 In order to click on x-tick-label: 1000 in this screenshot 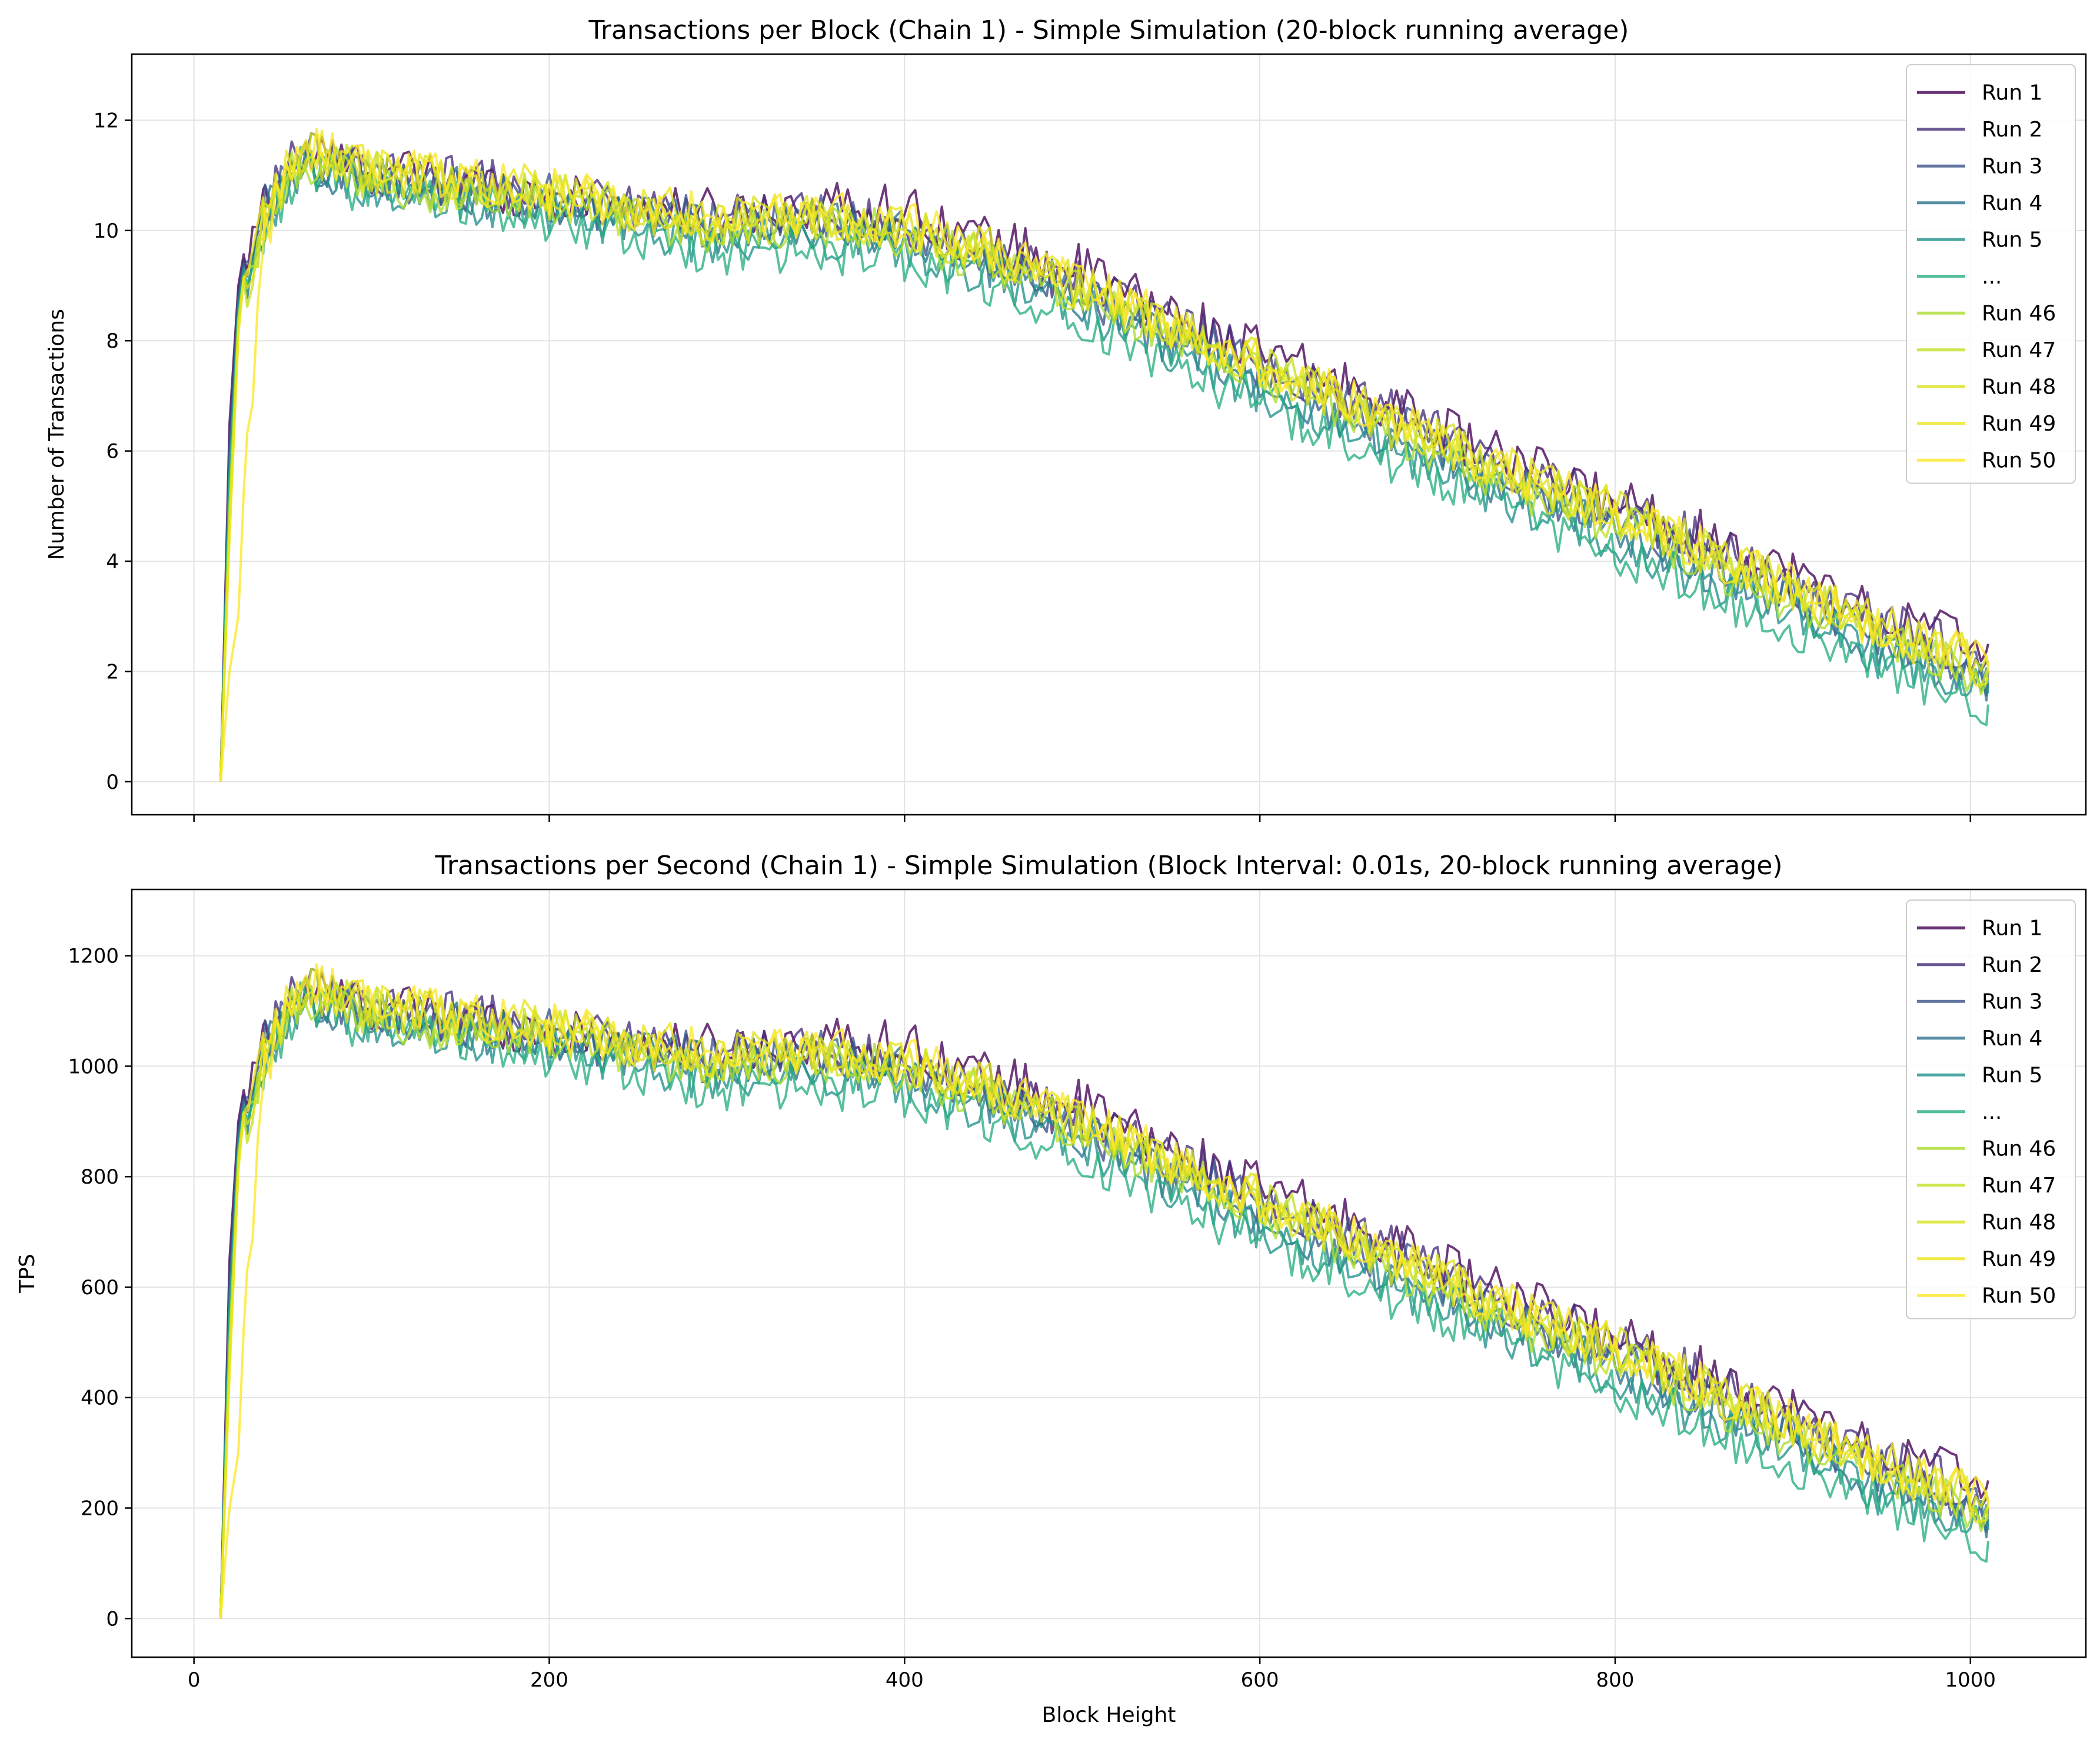, I will do `click(1970, 1680)`.